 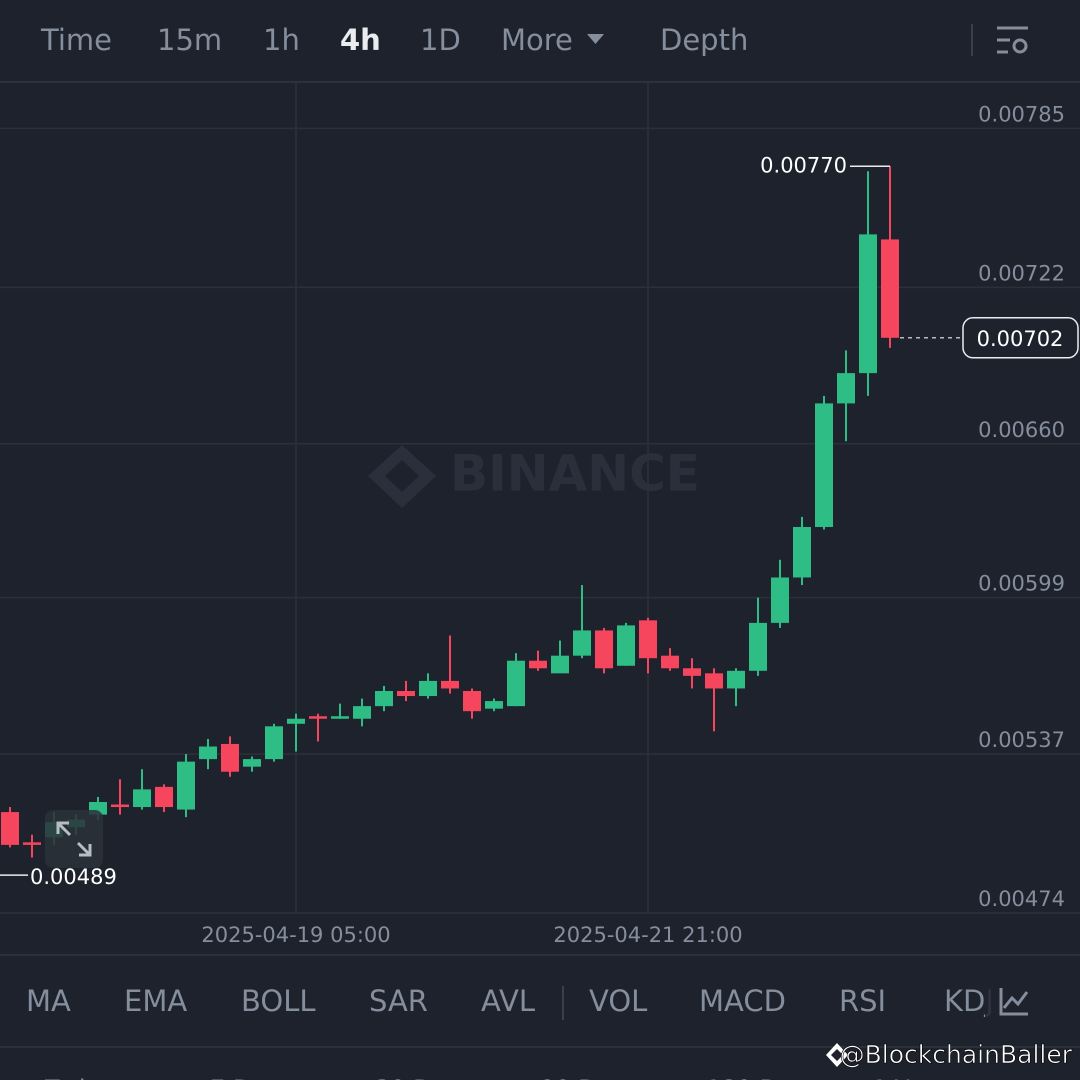 What do you see at coordinates (762, 1077) in the screenshot?
I see `period-tab: 180 Days` at bounding box center [762, 1077].